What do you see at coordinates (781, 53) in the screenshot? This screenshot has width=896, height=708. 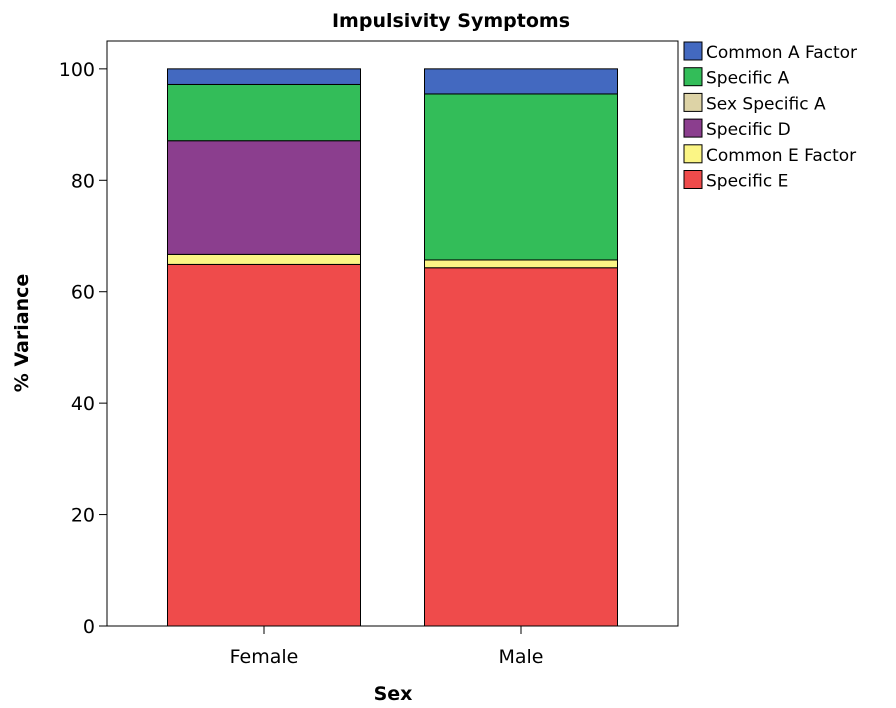 I see `legend-label: Common A Factor` at bounding box center [781, 53].